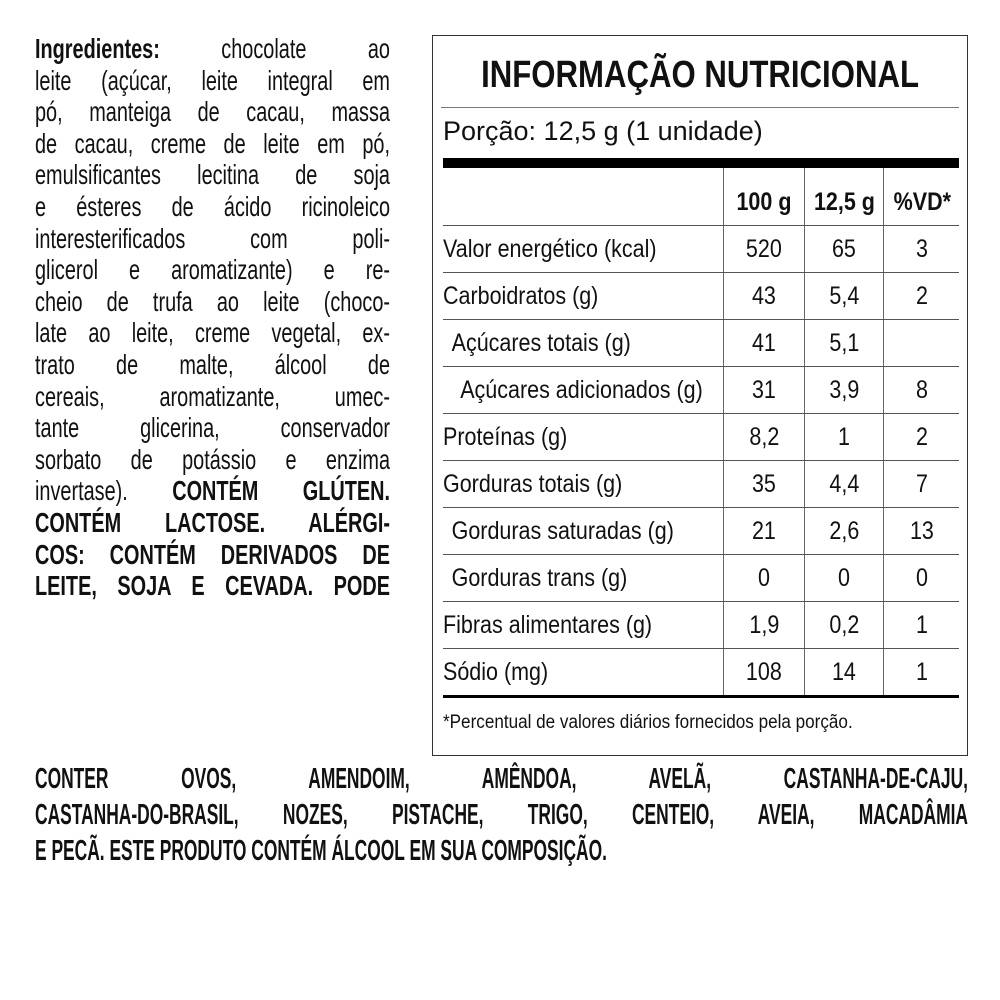  Describe the element at coordinates (701, 296) in the screenshot. I see `table-row: Carboidratos (g) 43 5,4 2` at that location.